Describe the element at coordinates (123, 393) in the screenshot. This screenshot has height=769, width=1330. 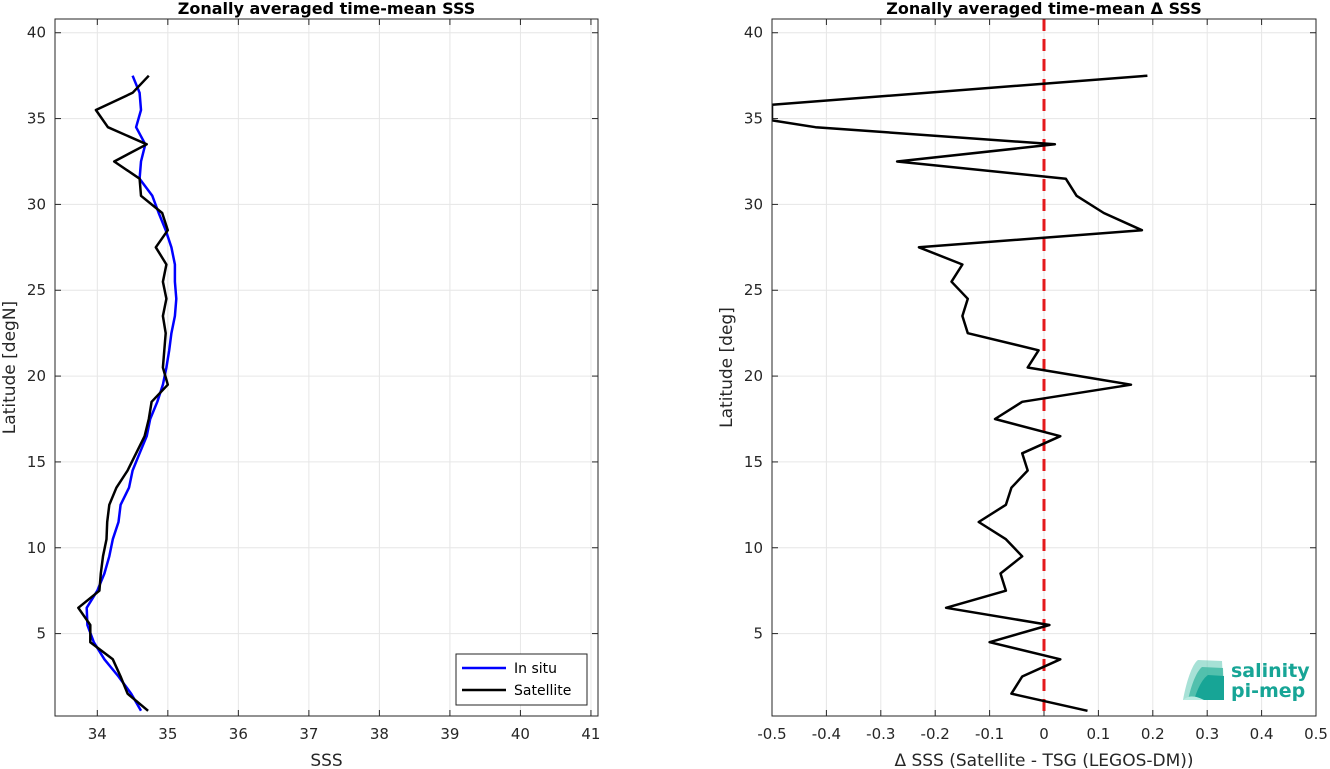
I see `series-line-satellite` at that location.